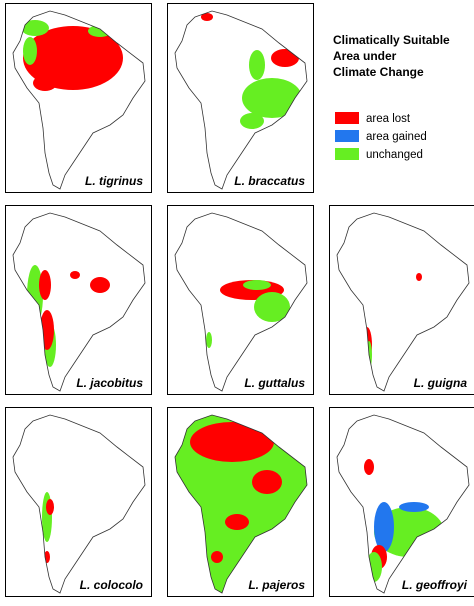  What do you see at coordinates (441, 383) in the screenshot?
I see `species-label: L. guigna` at bounding box center [441, 383].